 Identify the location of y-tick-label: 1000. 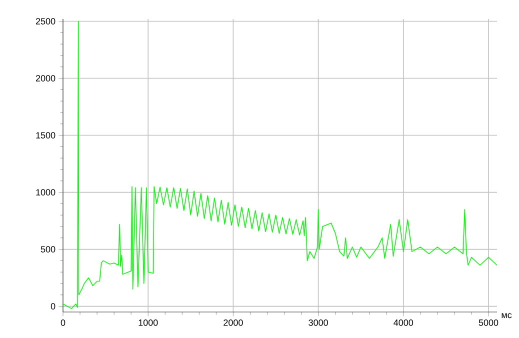
(46, 192).